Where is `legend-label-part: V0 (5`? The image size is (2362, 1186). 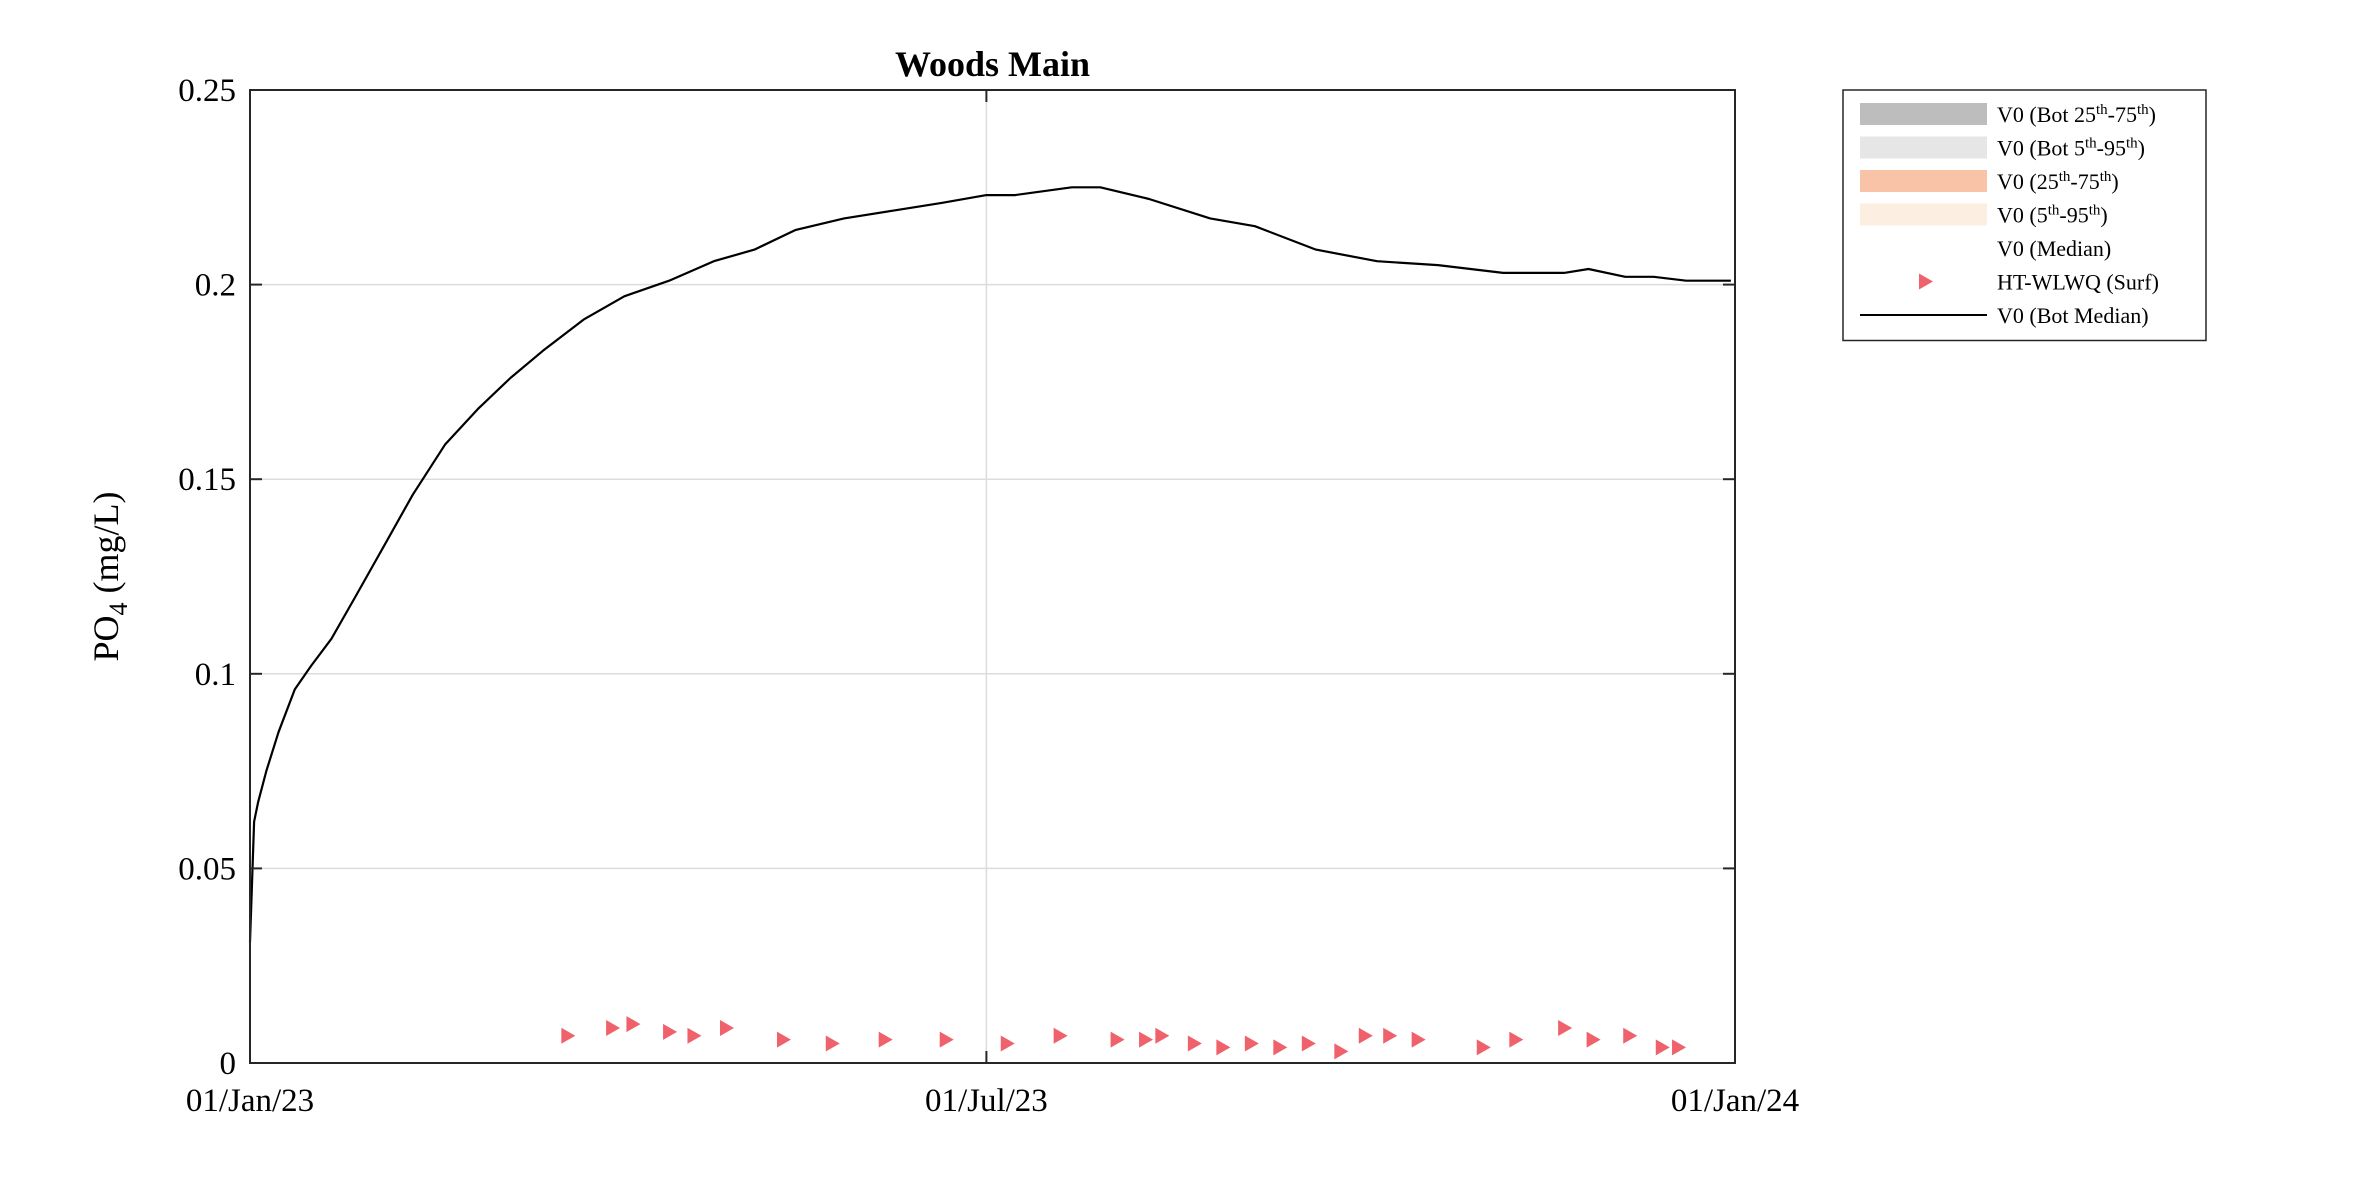 legend-label-part: V0 (5 is located at coordinates (2022, 215).